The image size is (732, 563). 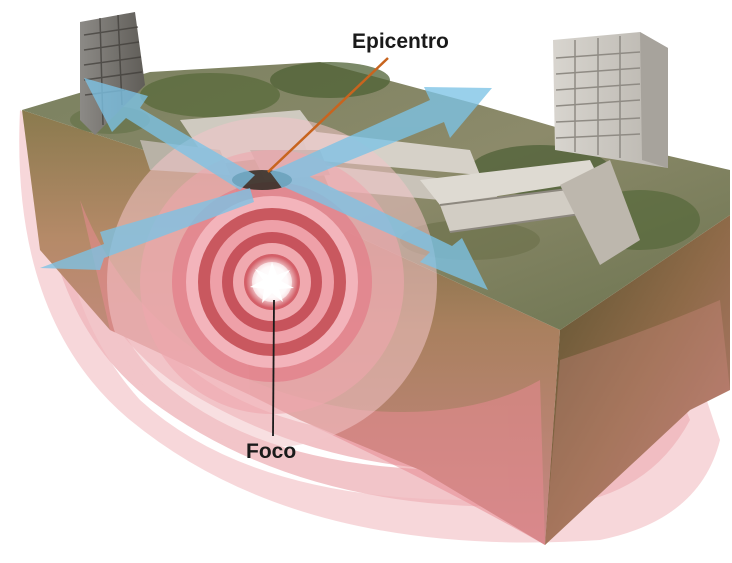 What do you see at coordinates (400, 41) in the screenshot?
I see `epicenter-label: Epicentro` at bounding box center [400, 41].